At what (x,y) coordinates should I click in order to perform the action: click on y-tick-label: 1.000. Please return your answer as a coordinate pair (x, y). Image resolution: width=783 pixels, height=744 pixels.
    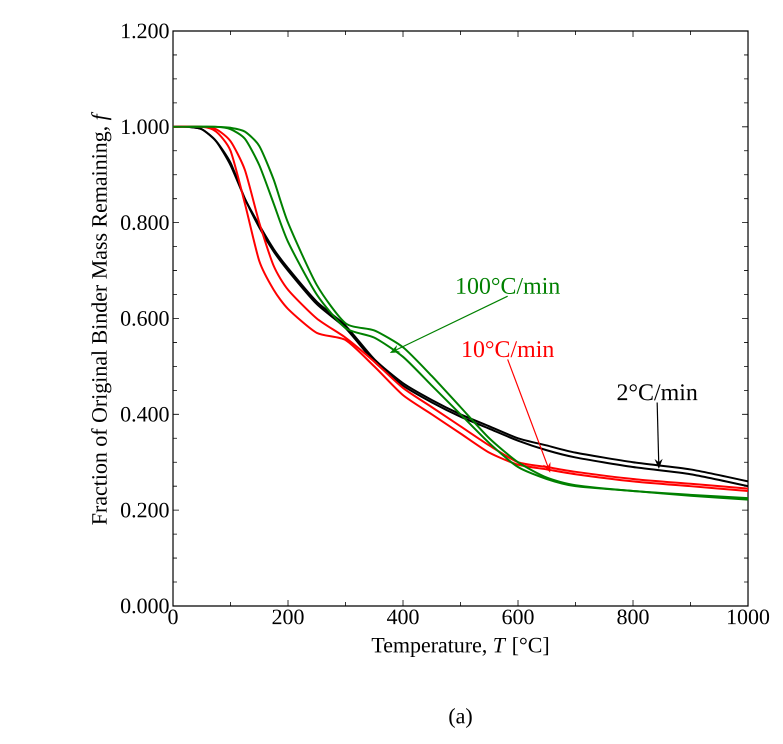
    Looking at the image, I should click on (145, 126).